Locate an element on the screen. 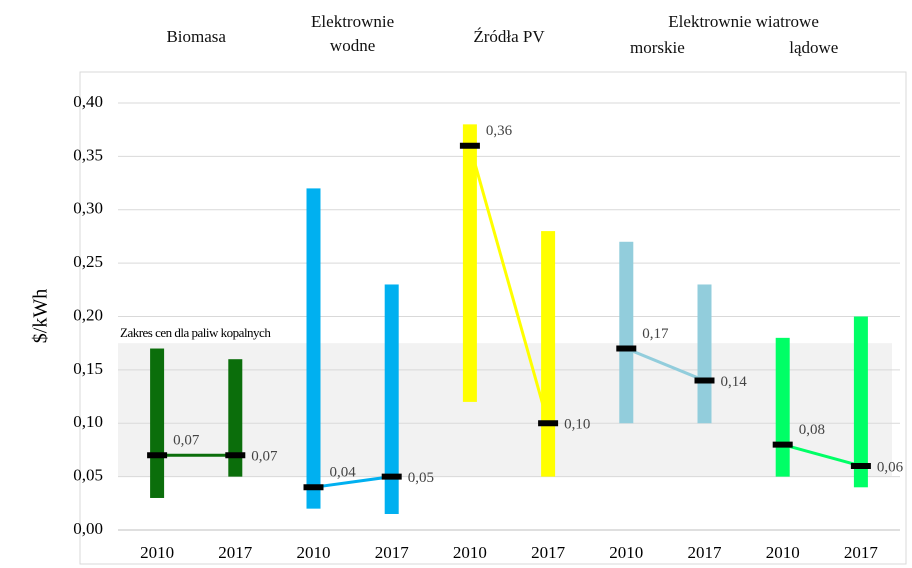 Image resolution: width=912 pixels, height=568 pixels. legend-sub-label: lądowe is located at coordinates (814, 47).